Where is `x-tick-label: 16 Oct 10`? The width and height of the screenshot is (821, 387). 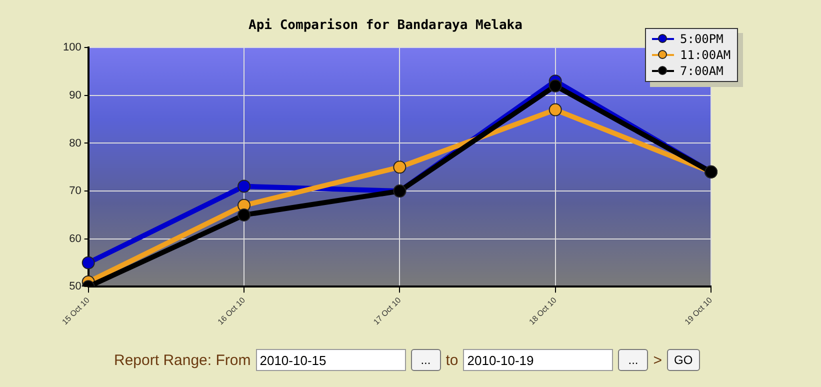
x-tick-label: 16 Oct 10 is located at coordinates (232, 311).